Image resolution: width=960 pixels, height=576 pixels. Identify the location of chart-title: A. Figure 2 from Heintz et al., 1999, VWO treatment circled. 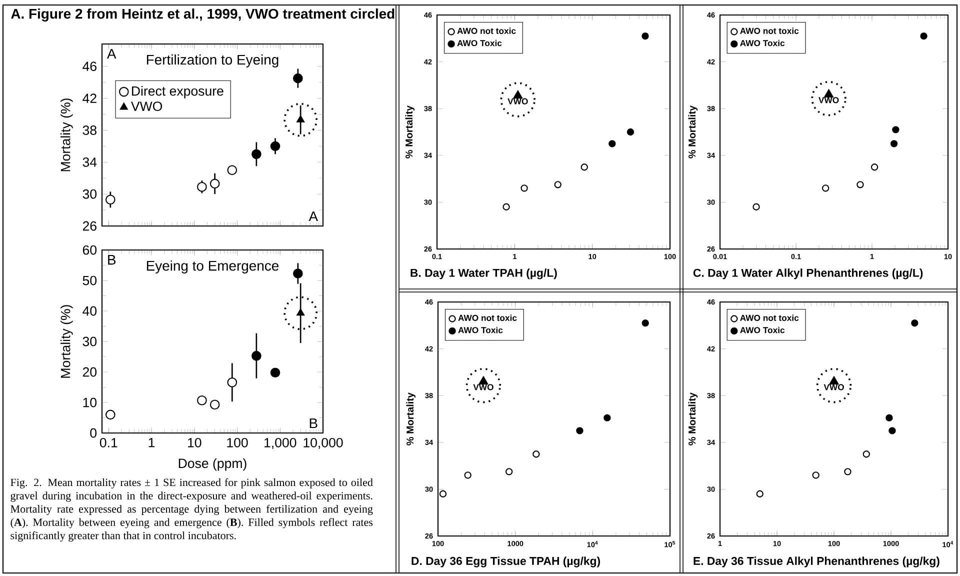
(202, 15).